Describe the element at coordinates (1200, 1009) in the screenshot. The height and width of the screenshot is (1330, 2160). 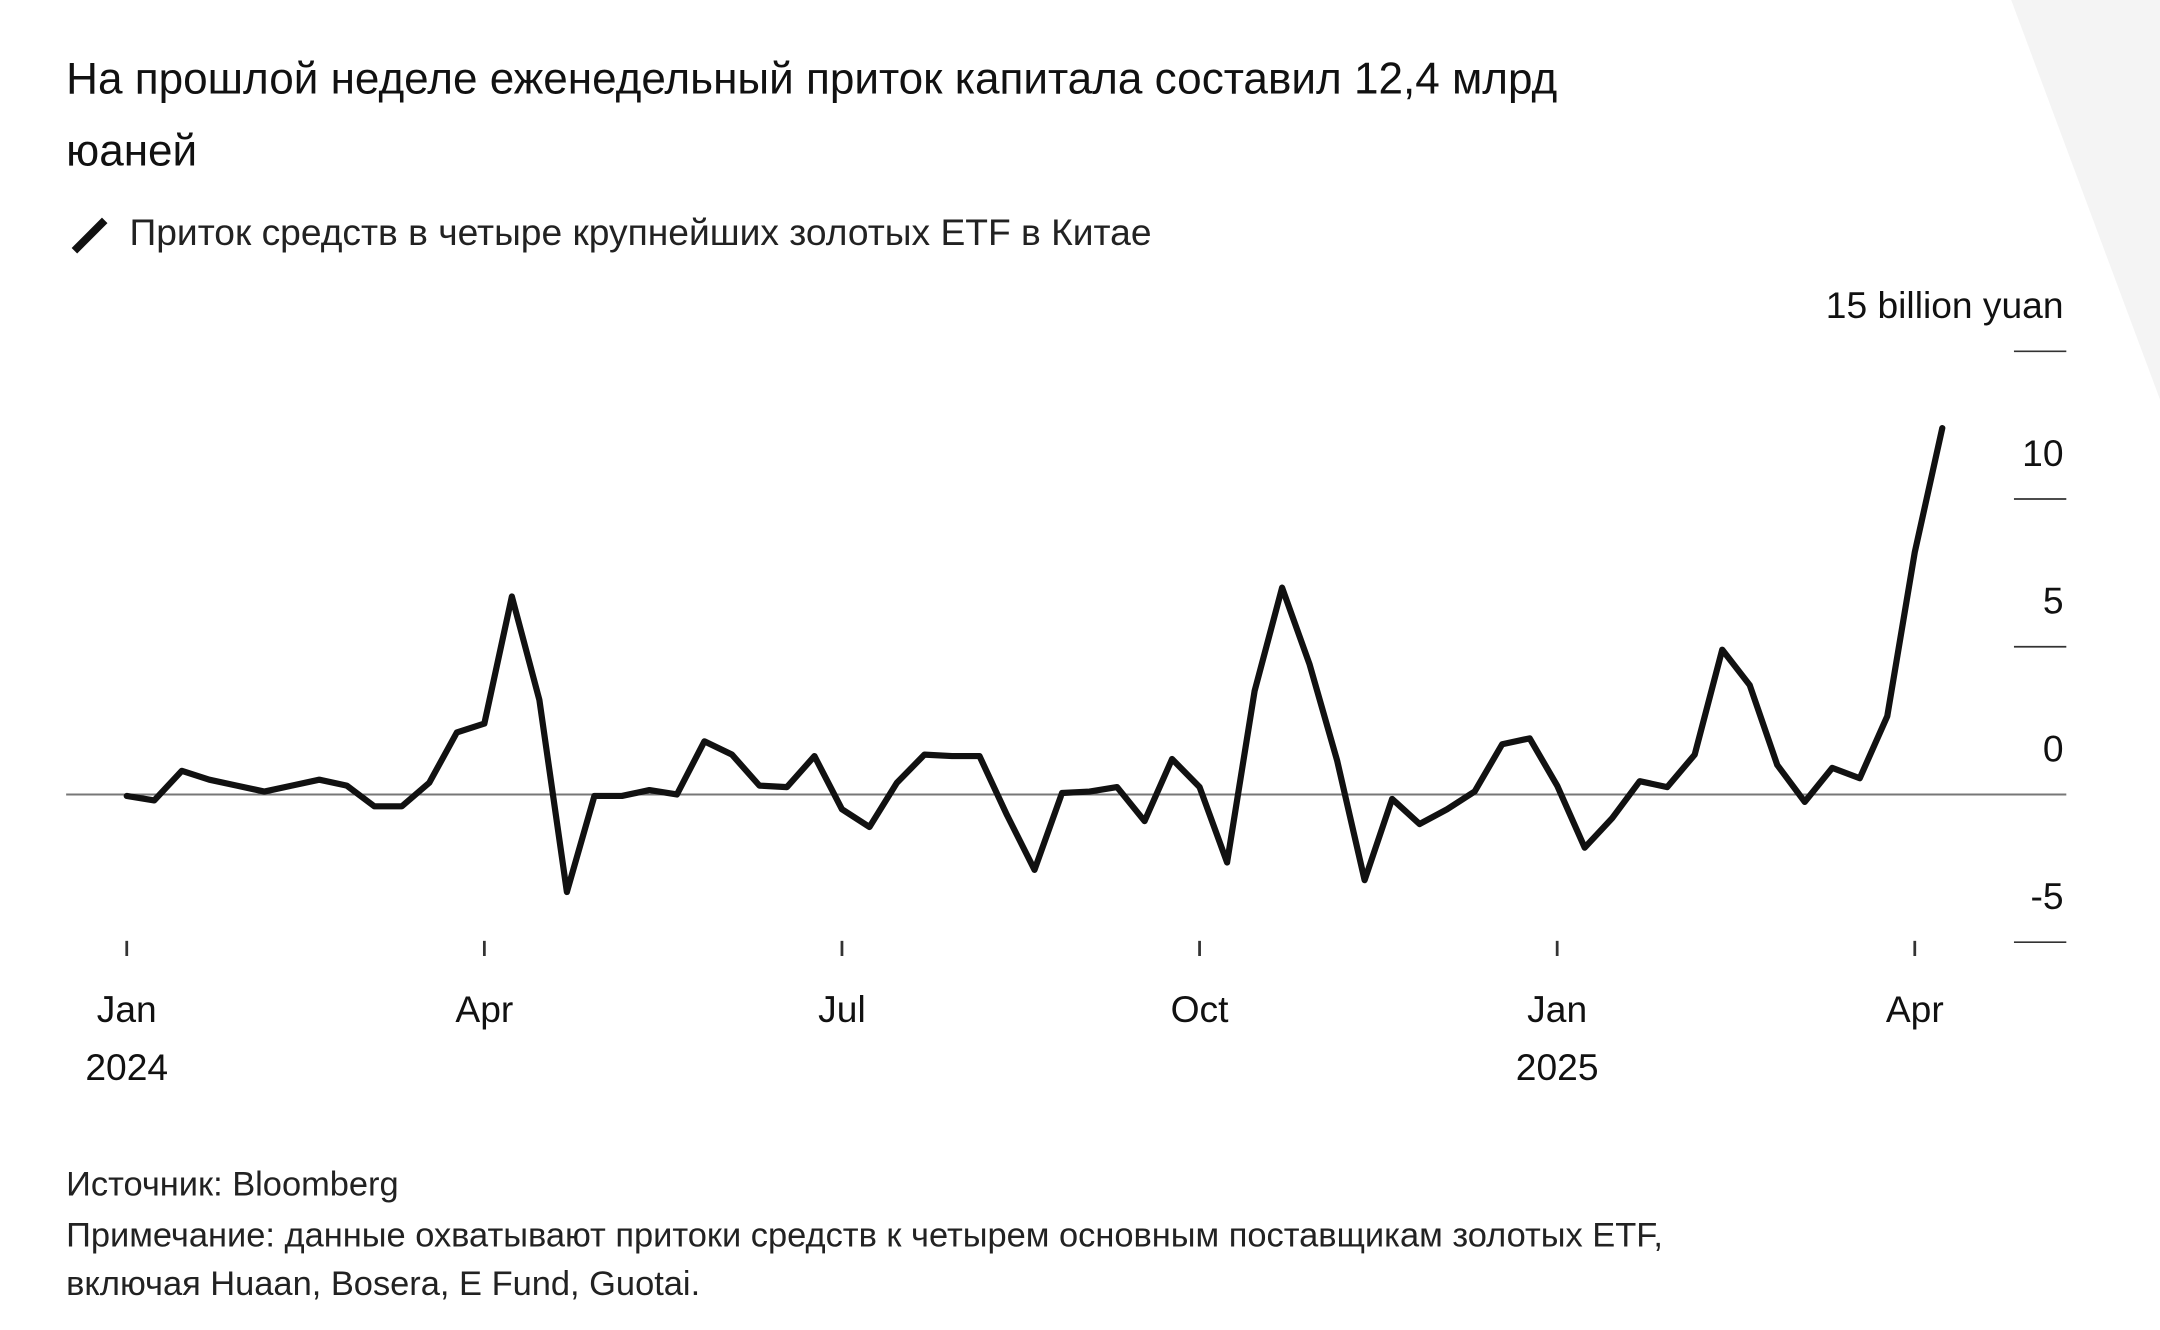
I see `x-tick-label: Oct` at that location.